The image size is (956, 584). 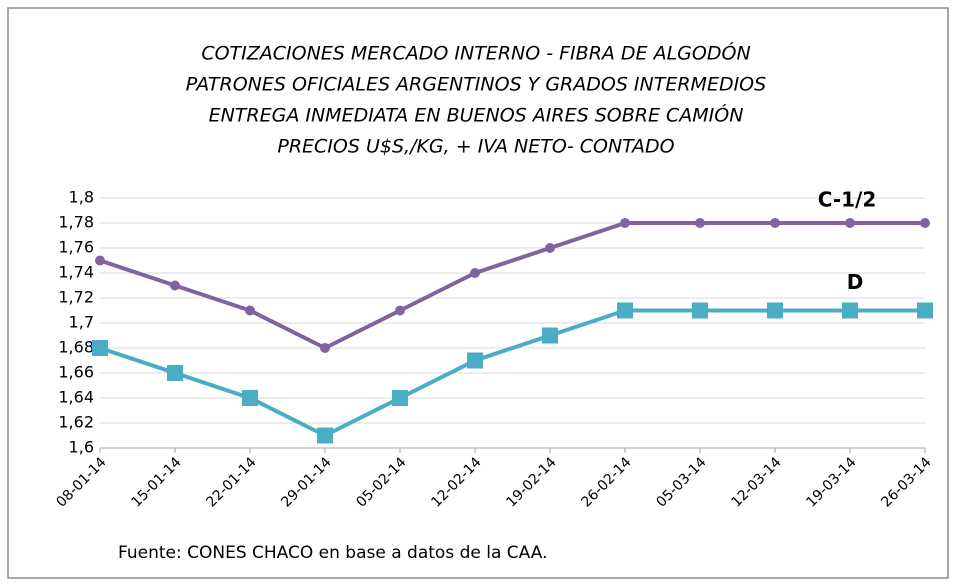 I want to click on y-tick-label: 1,74, so click(x=76, y=272).